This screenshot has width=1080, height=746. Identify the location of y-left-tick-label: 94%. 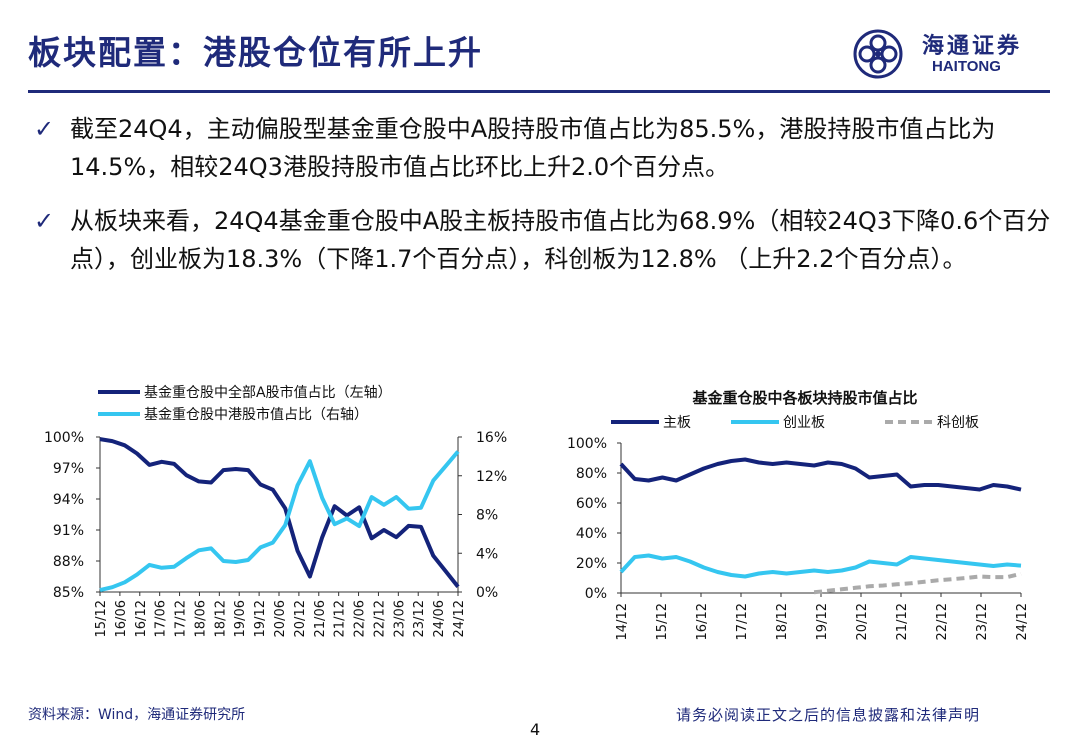
(68, 500).